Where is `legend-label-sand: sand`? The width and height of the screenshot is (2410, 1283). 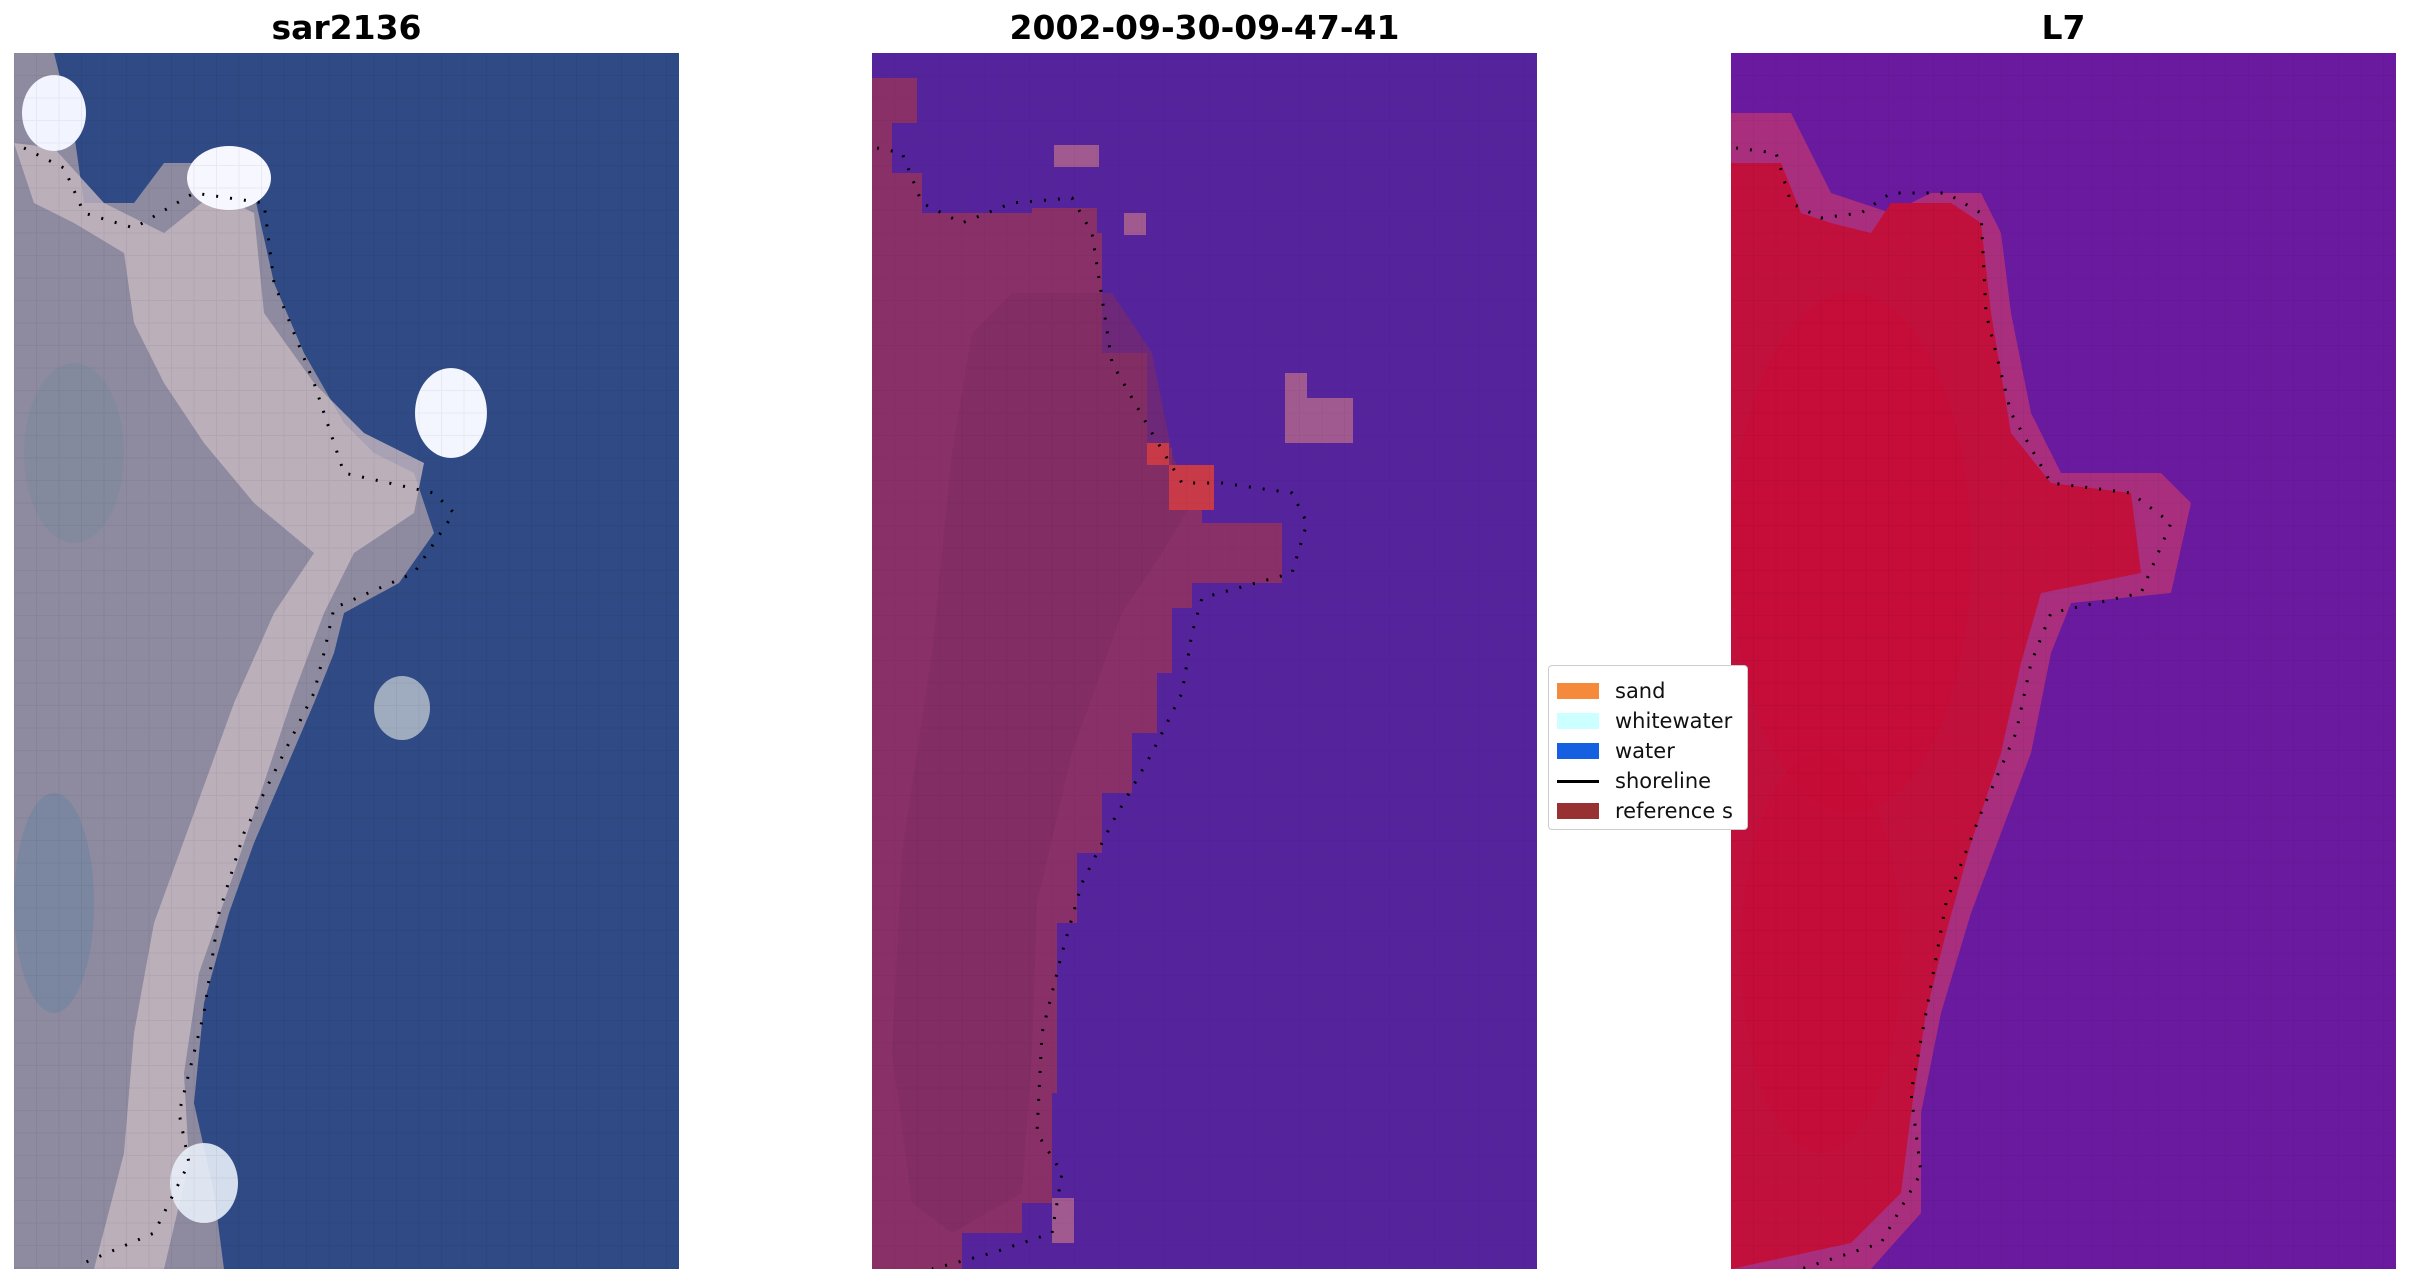
legend-label-sand: sand is located at coordinates (1640, 691).